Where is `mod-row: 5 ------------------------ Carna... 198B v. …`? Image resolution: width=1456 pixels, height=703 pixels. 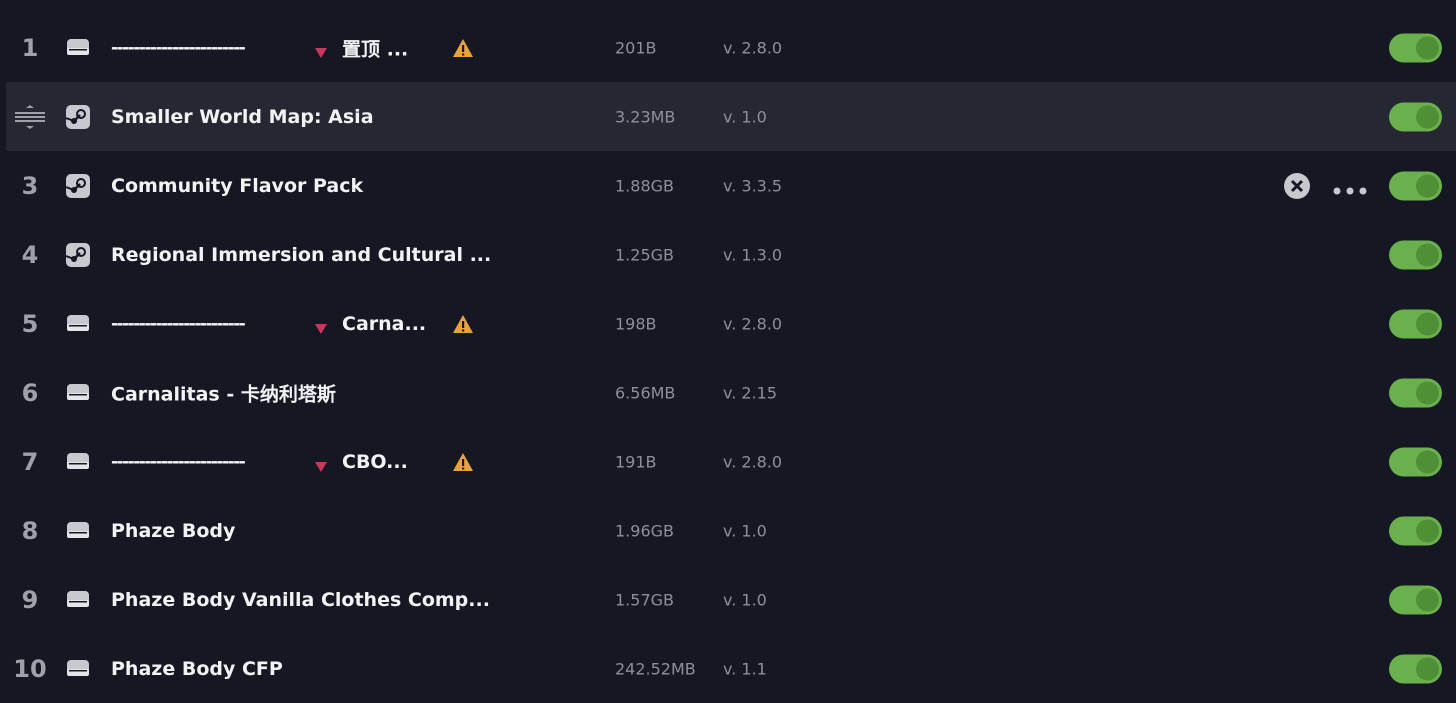
mod-row: 5 ------------------------ Carna... 198B v. … is located at coordinates (731, 323).